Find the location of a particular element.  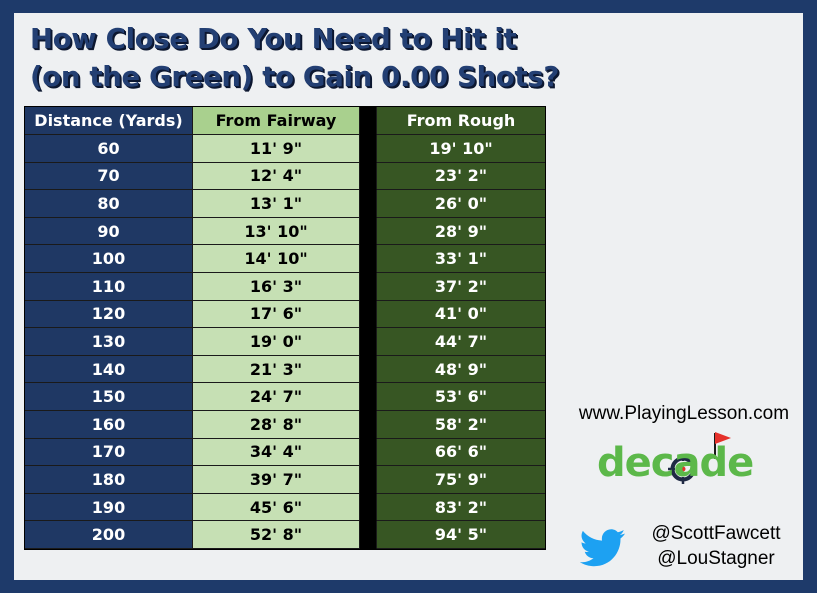

rough-cell: 58' 2" is located at coordinates (461, 424).